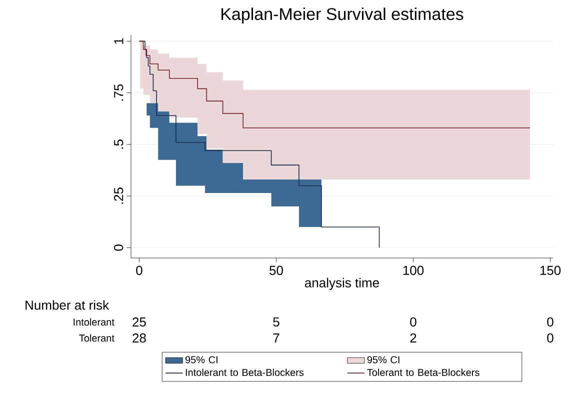  What do you see at coordinates (139, 338) in the screenshot?
I see `text: 28` at bounding box center [139, 338].